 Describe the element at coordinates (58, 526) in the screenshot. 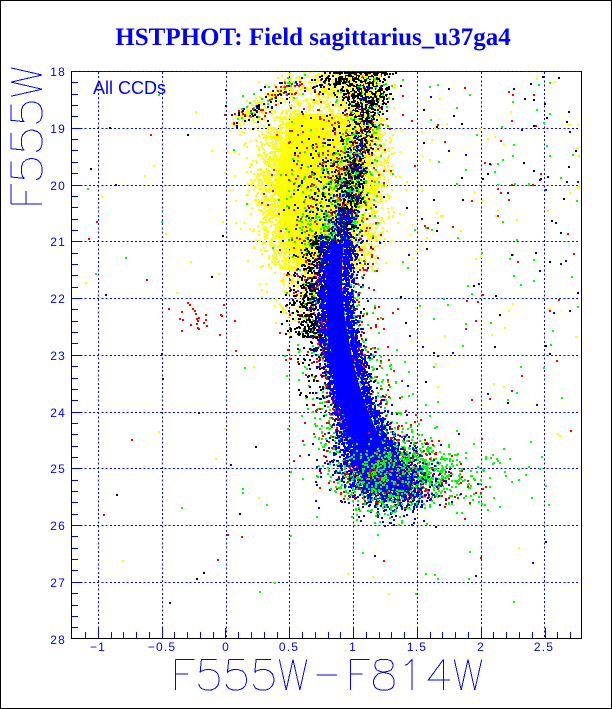

I see `svg-text: 26` at that location.